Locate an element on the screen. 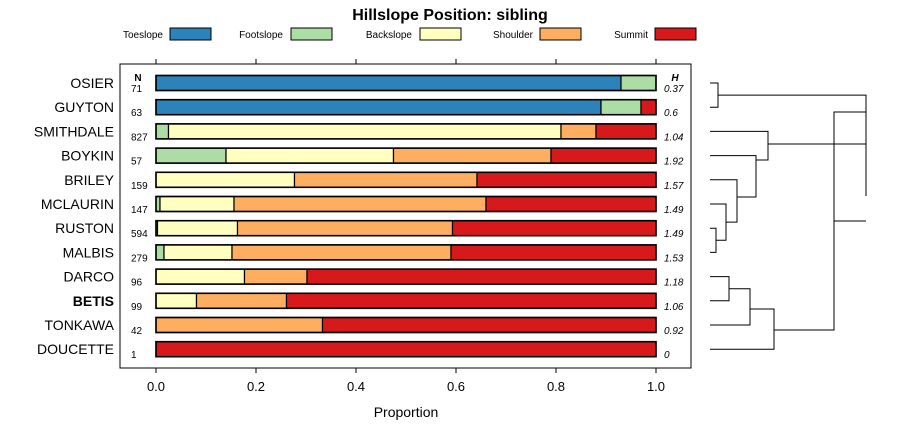 This screenshot has height=440, width=900. row-n-smithdale: 827 is located at coordinates (139, 137).